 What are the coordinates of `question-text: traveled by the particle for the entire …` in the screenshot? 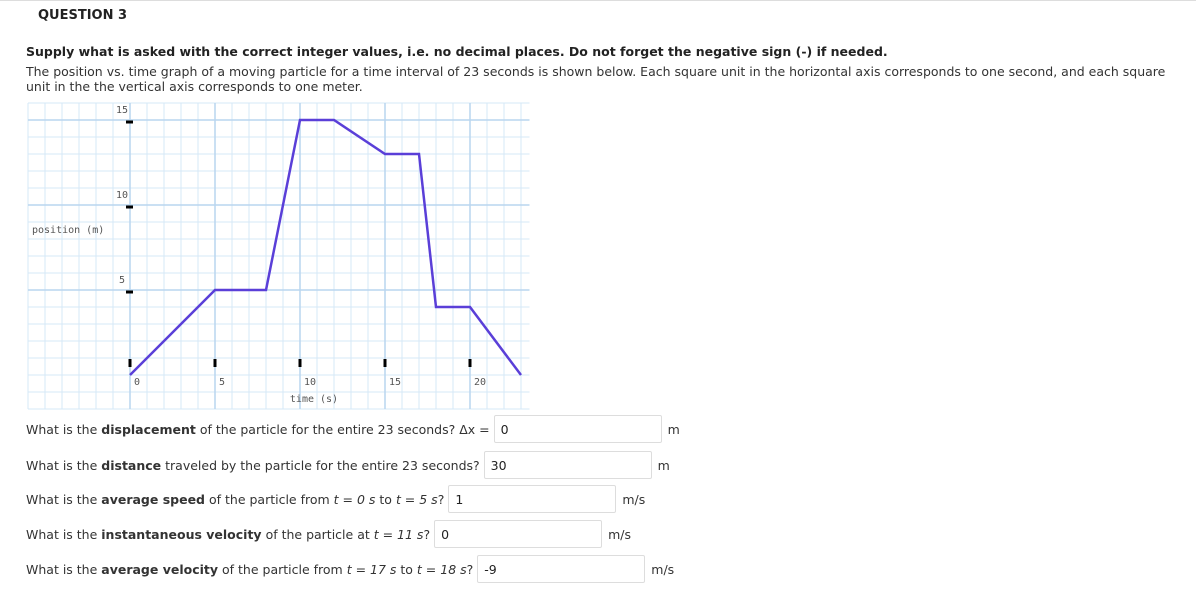 It's located at (320, 465).